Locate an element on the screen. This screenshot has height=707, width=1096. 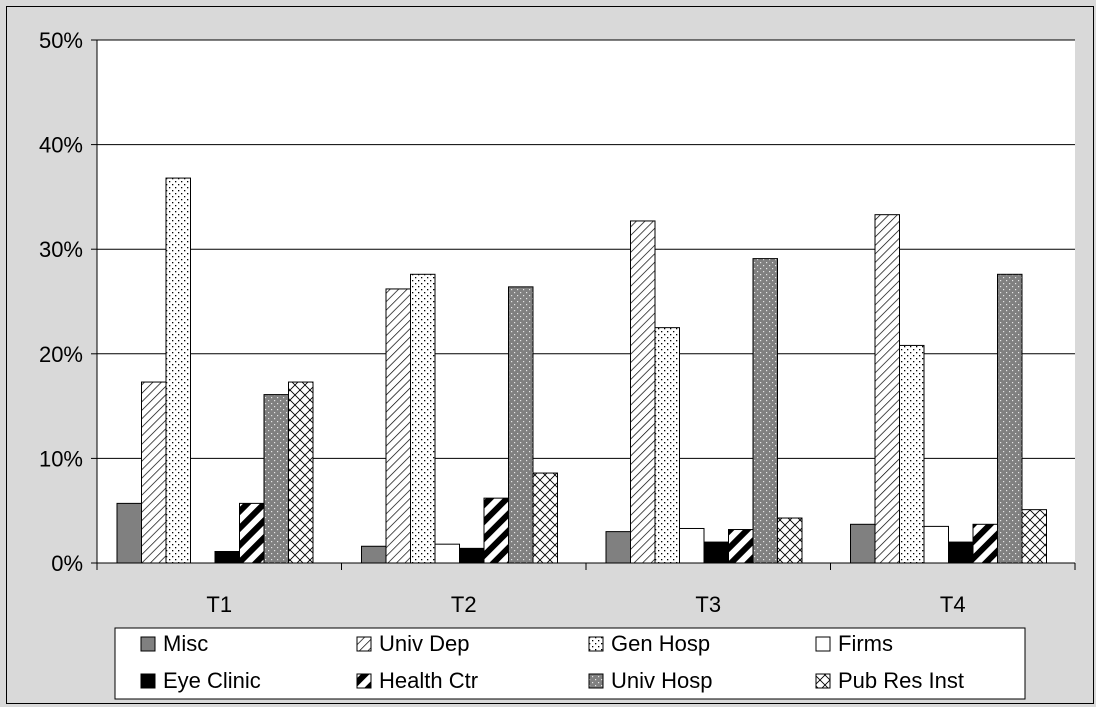
bar-t4-health-ctr is located at coordinates (985, 543).